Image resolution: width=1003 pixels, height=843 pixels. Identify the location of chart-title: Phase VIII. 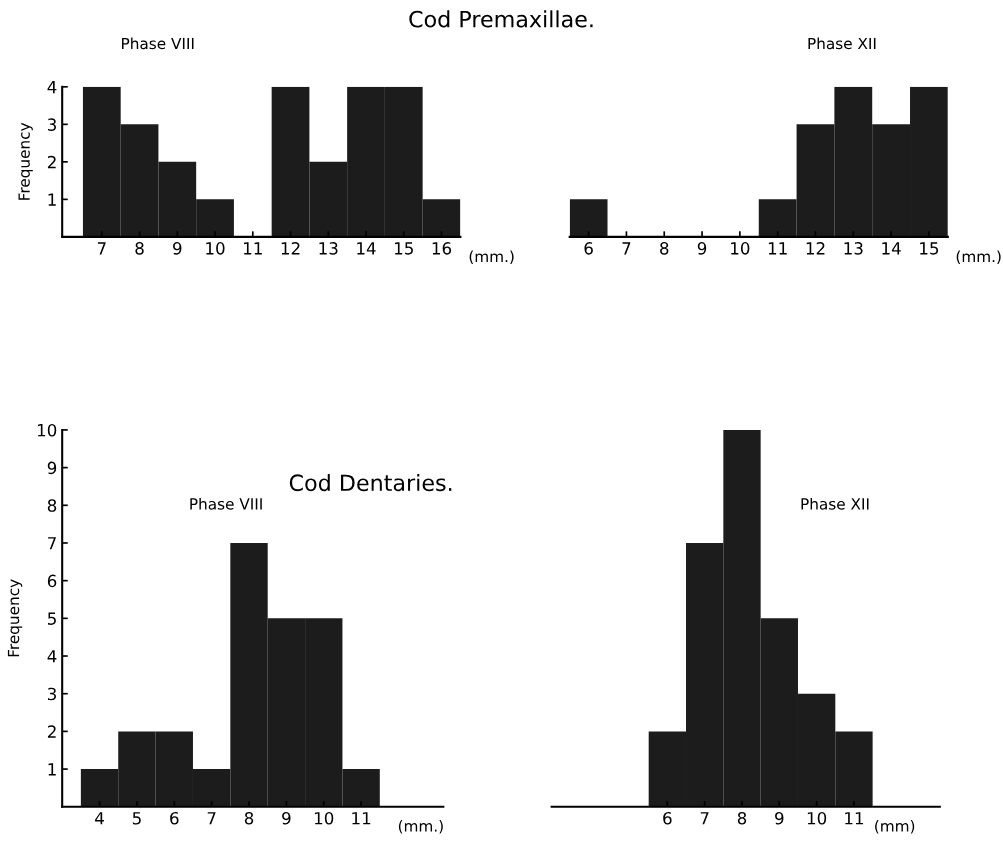
(158, 43).